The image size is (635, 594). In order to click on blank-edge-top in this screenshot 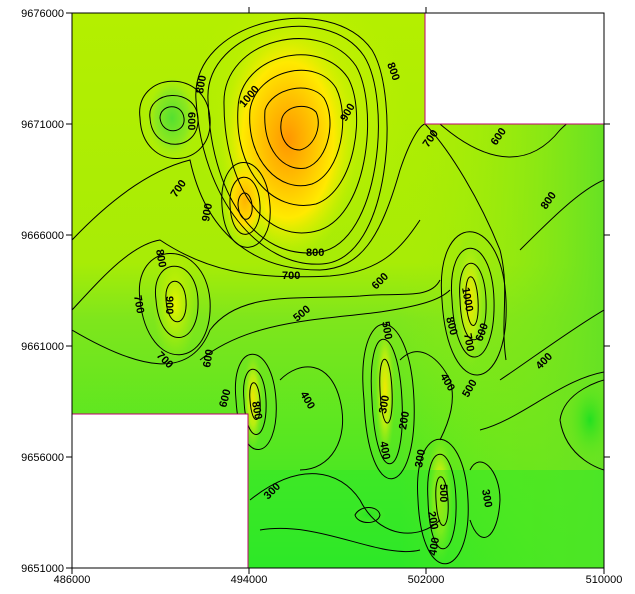, I will do `click(514, 69)`.